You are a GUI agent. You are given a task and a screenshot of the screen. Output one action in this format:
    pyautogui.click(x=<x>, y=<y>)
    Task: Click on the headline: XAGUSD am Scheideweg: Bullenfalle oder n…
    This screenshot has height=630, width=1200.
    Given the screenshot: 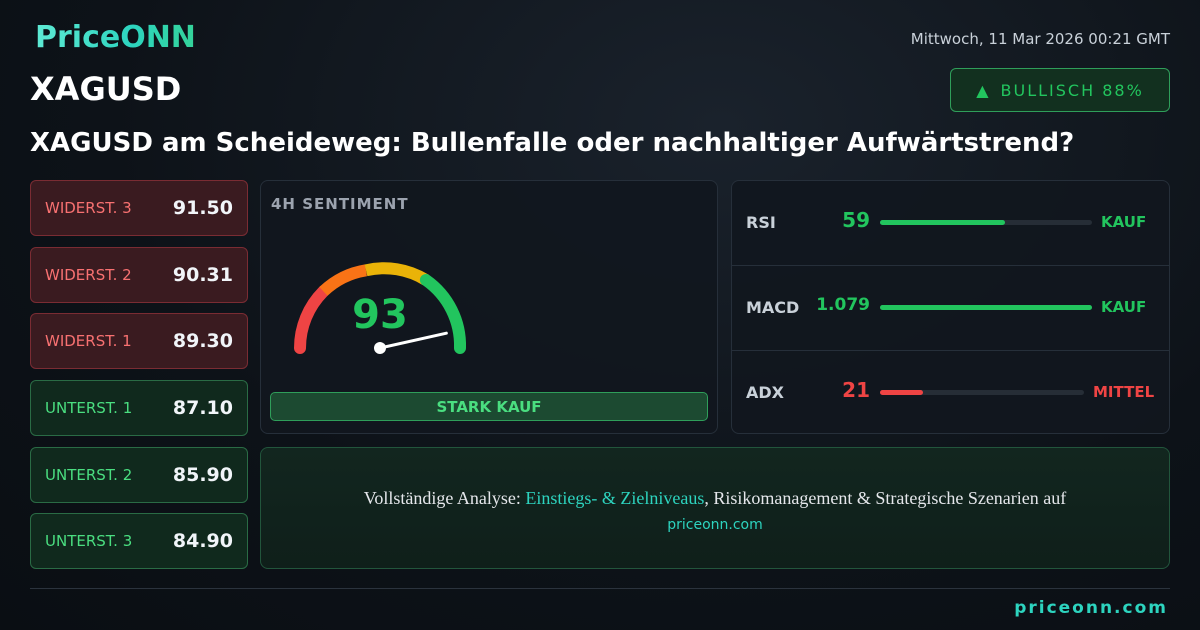 What is the action you would take?
    pyautogui.click(x=552, y=143)
    